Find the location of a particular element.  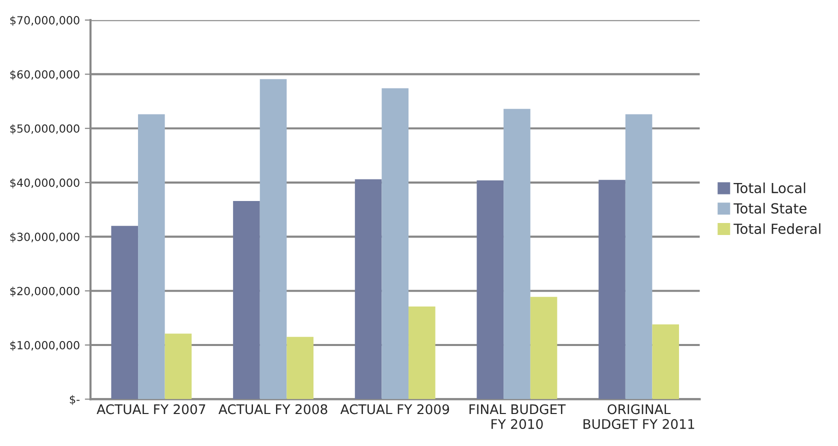

x-tick-label: ACTUAL FY 2009 is located at coordinates (395, 409).